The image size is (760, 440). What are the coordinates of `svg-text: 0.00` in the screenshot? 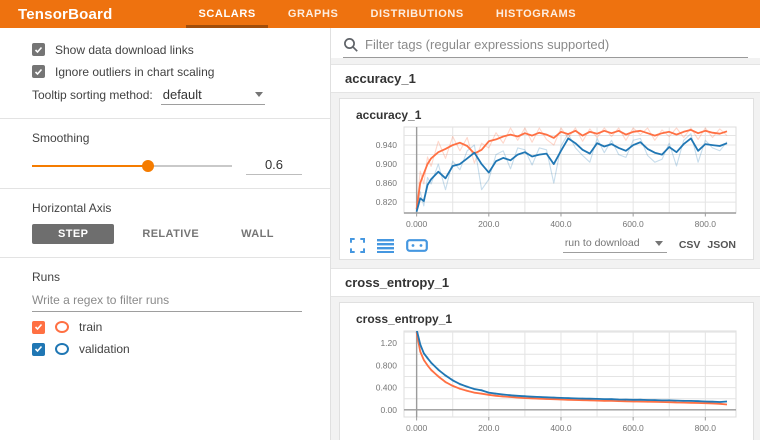 It's located at (388, 410).